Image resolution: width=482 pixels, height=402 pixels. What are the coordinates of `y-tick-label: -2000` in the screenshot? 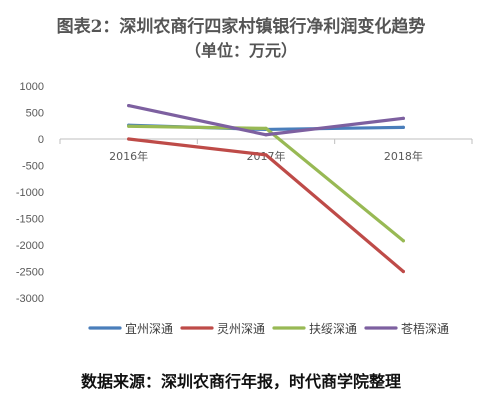 It's located at (30, 246).